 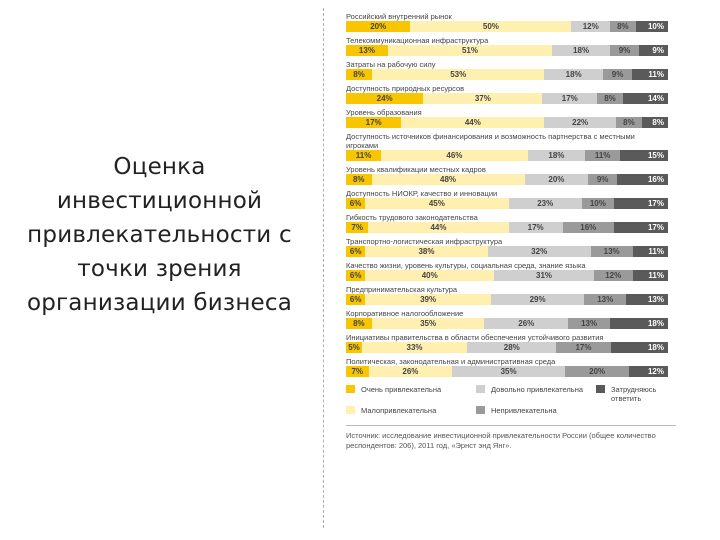 What do you see at coordinates (417, 40) in the screenshot?
I see `category-label: Телекоммуникационная инфраструктура` at bounding box center [417, 40].